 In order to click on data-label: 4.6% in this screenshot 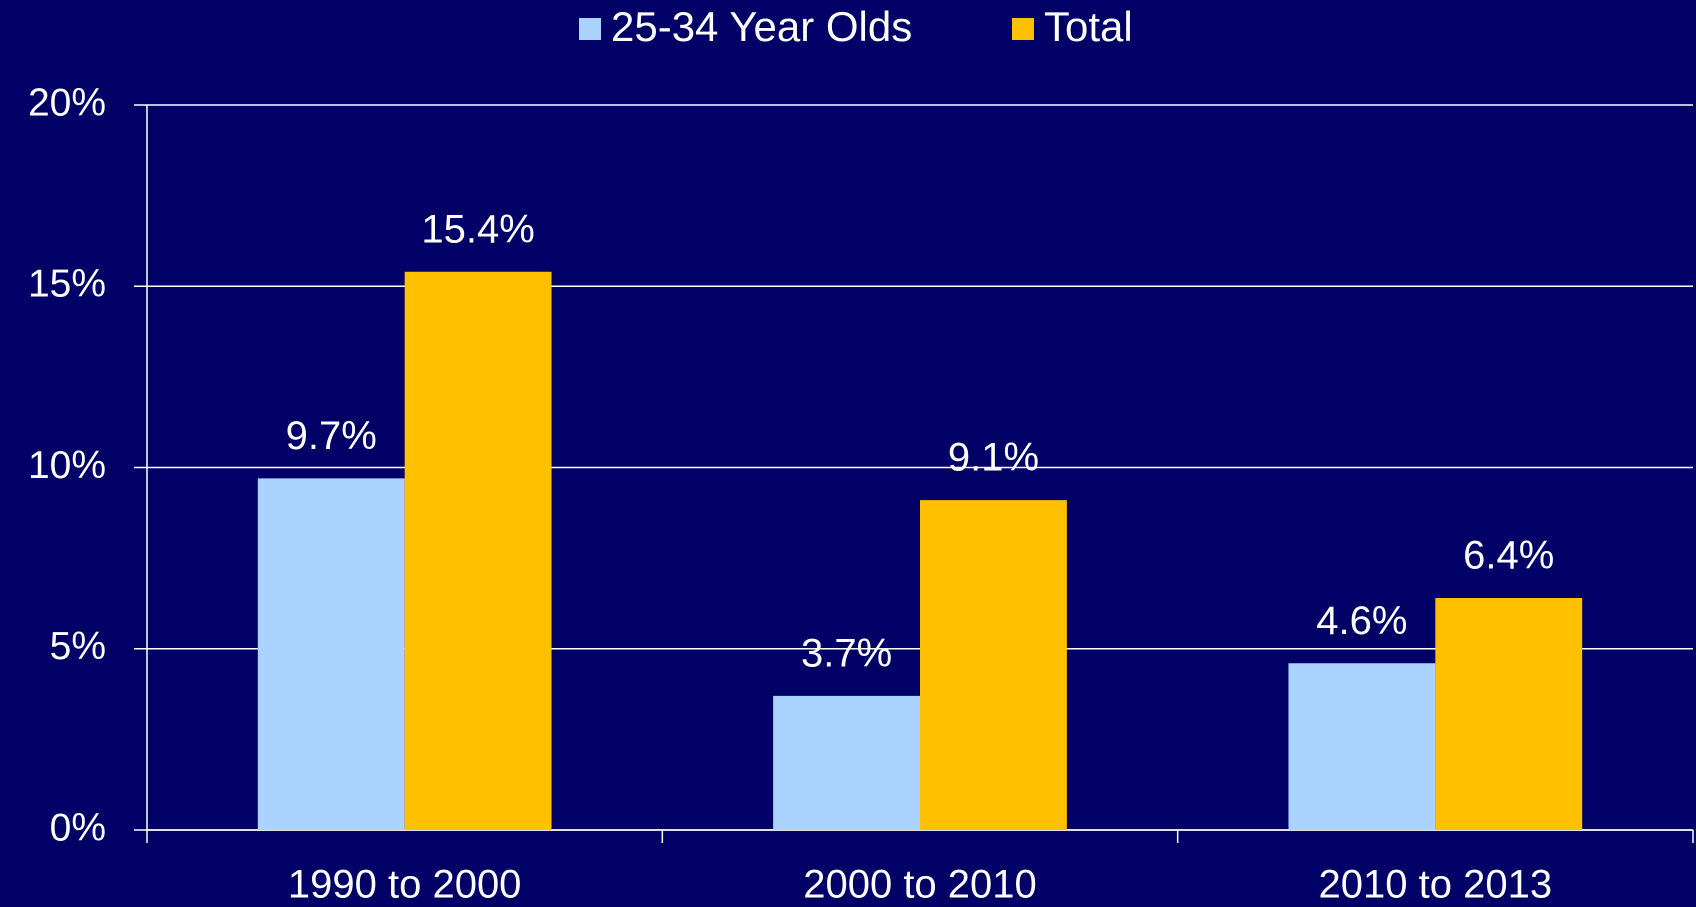, I will do `click(1361, 621)`.